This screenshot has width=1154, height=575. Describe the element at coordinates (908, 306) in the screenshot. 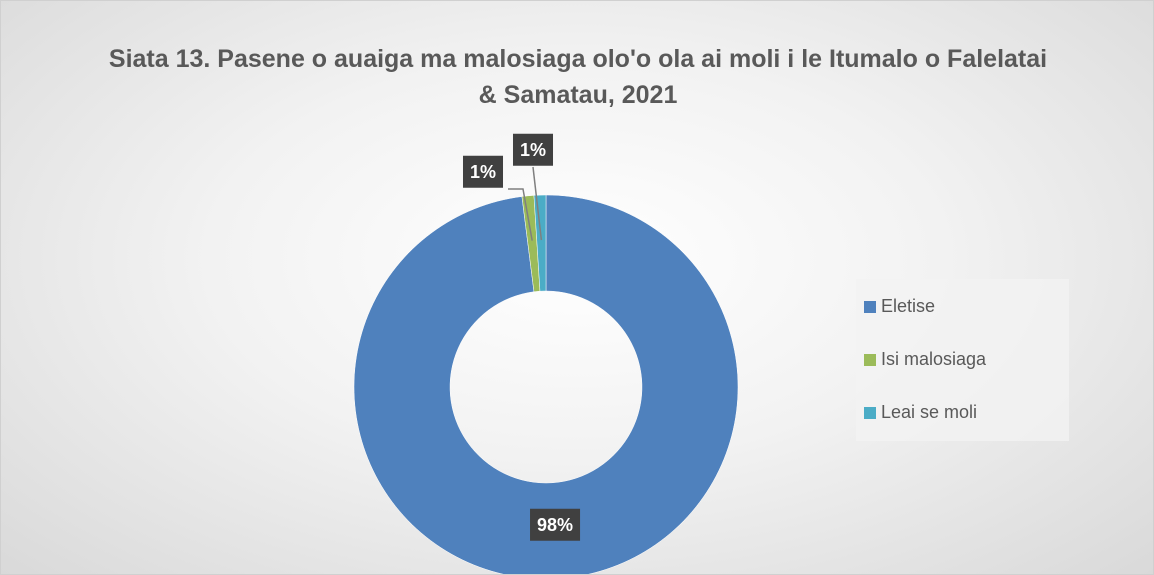

I see `legend-label: Eletise` at that location.